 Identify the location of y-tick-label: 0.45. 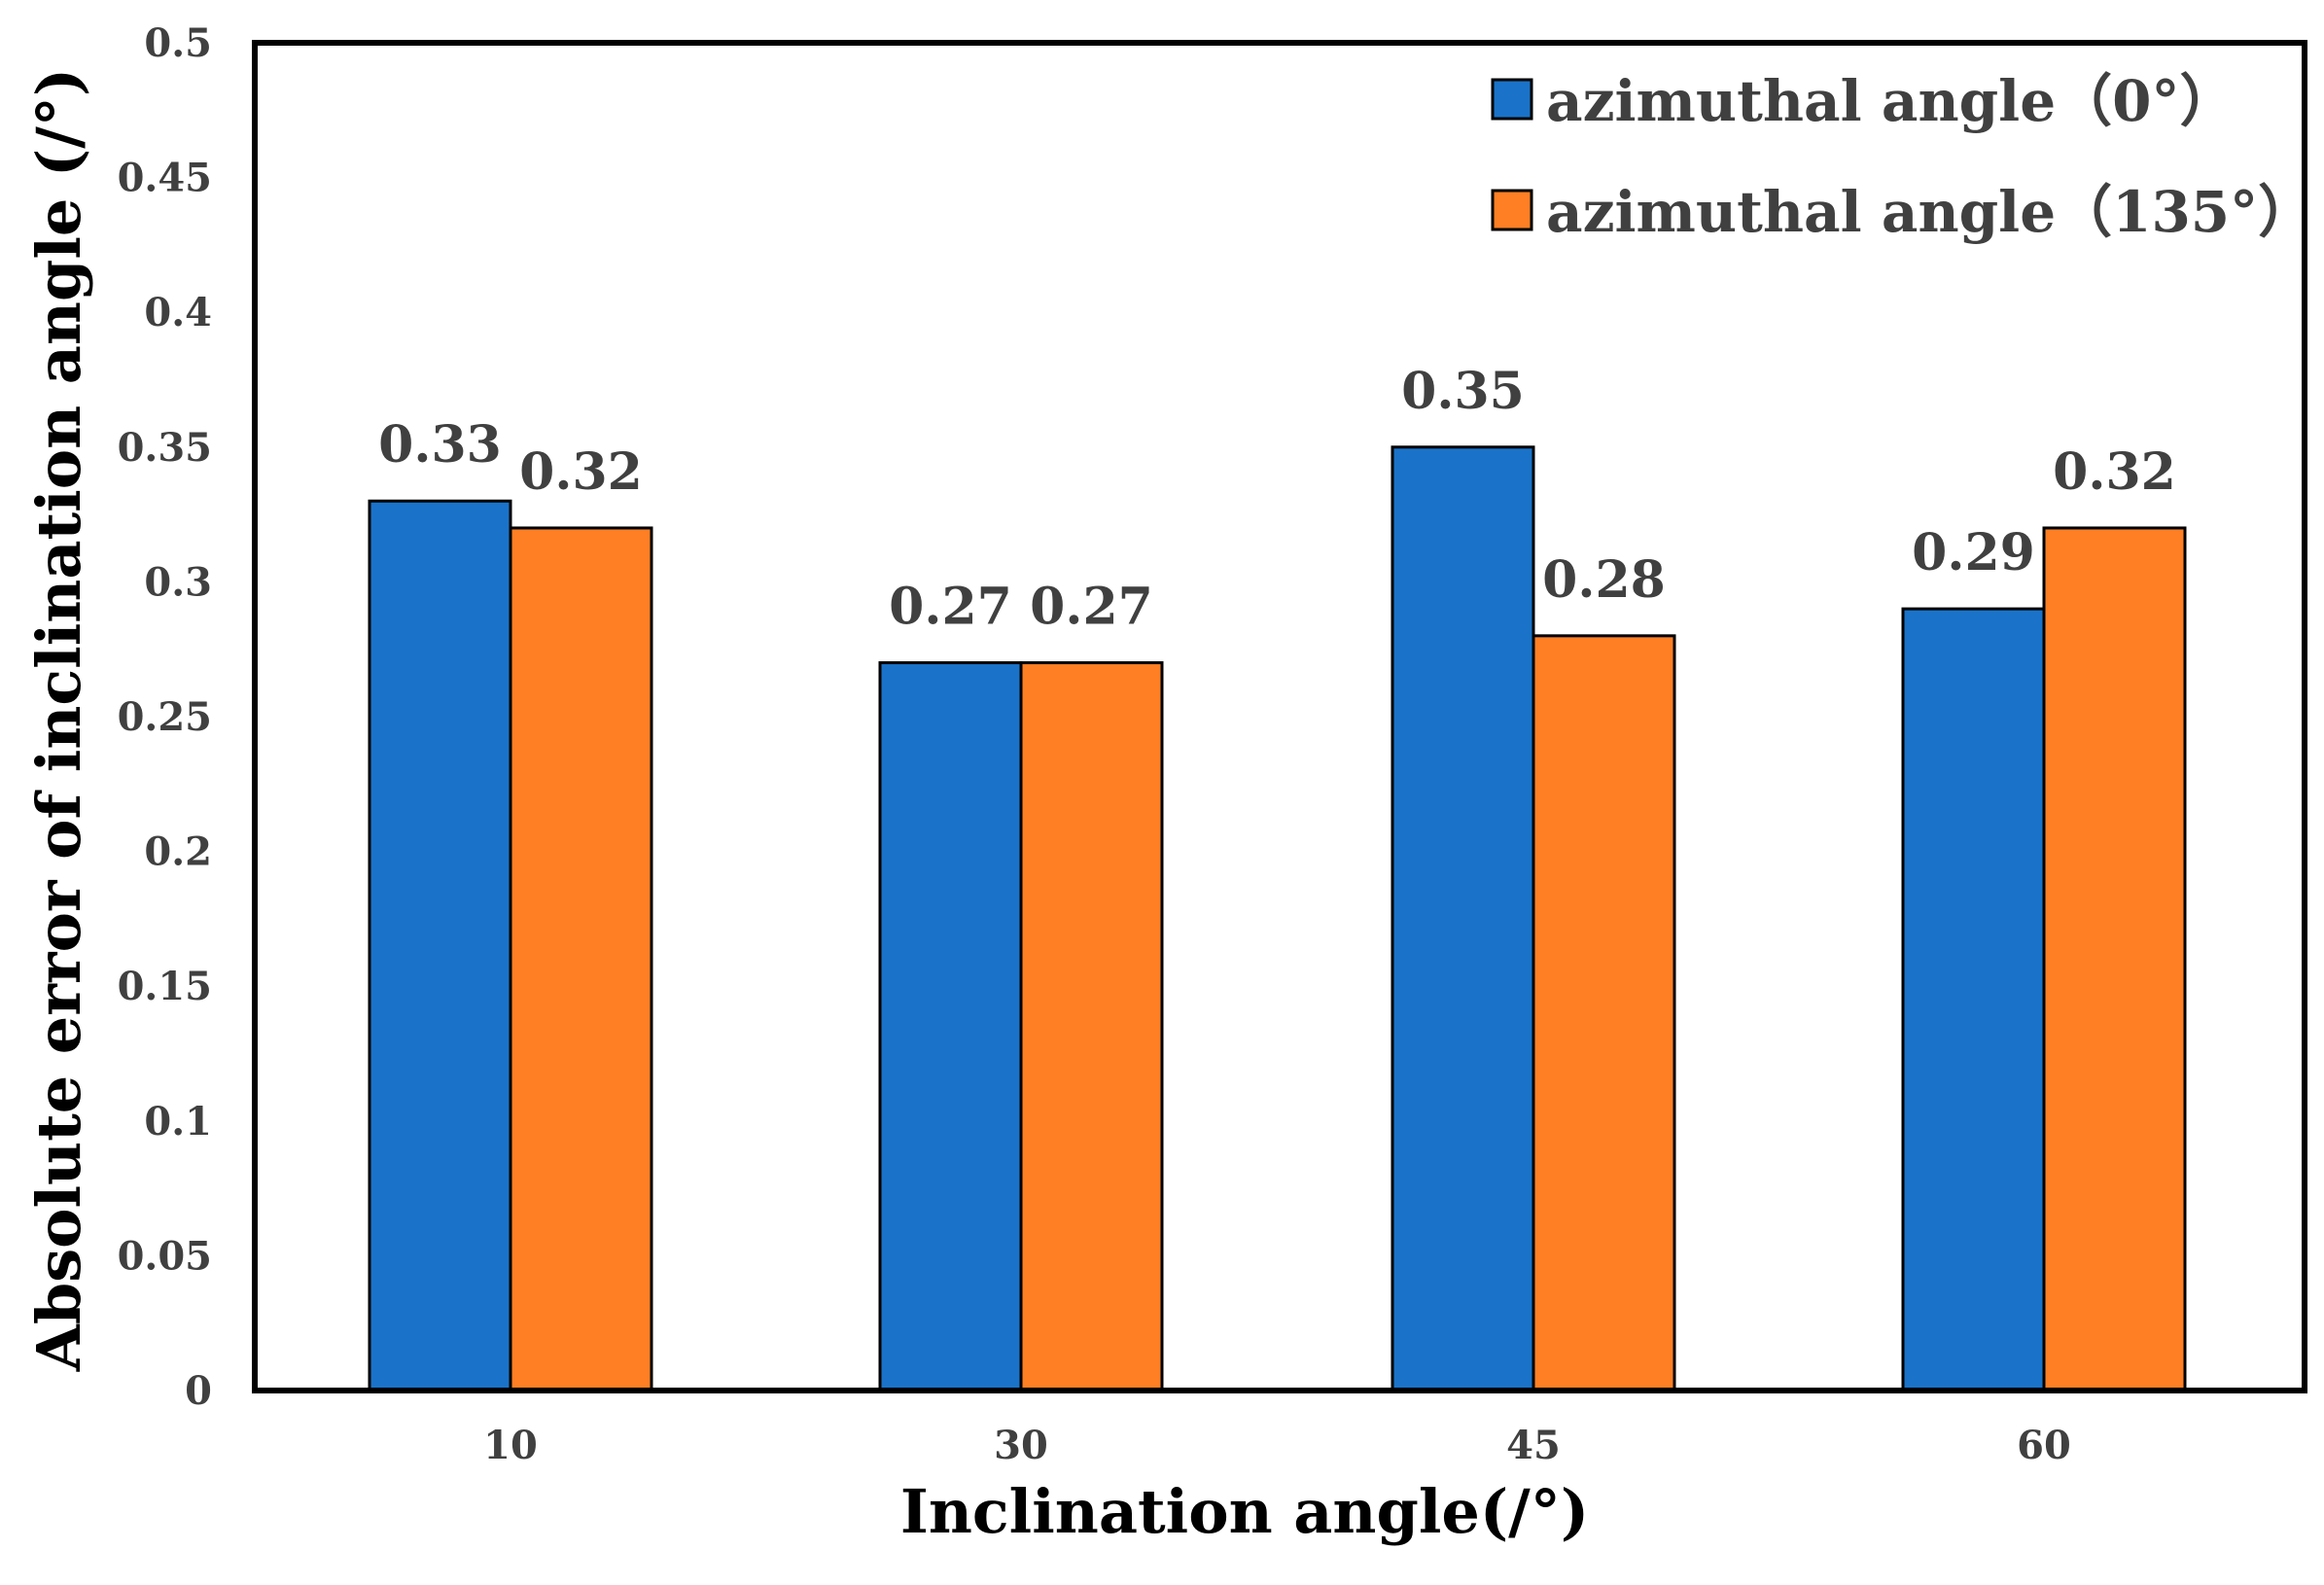
(165, 179).